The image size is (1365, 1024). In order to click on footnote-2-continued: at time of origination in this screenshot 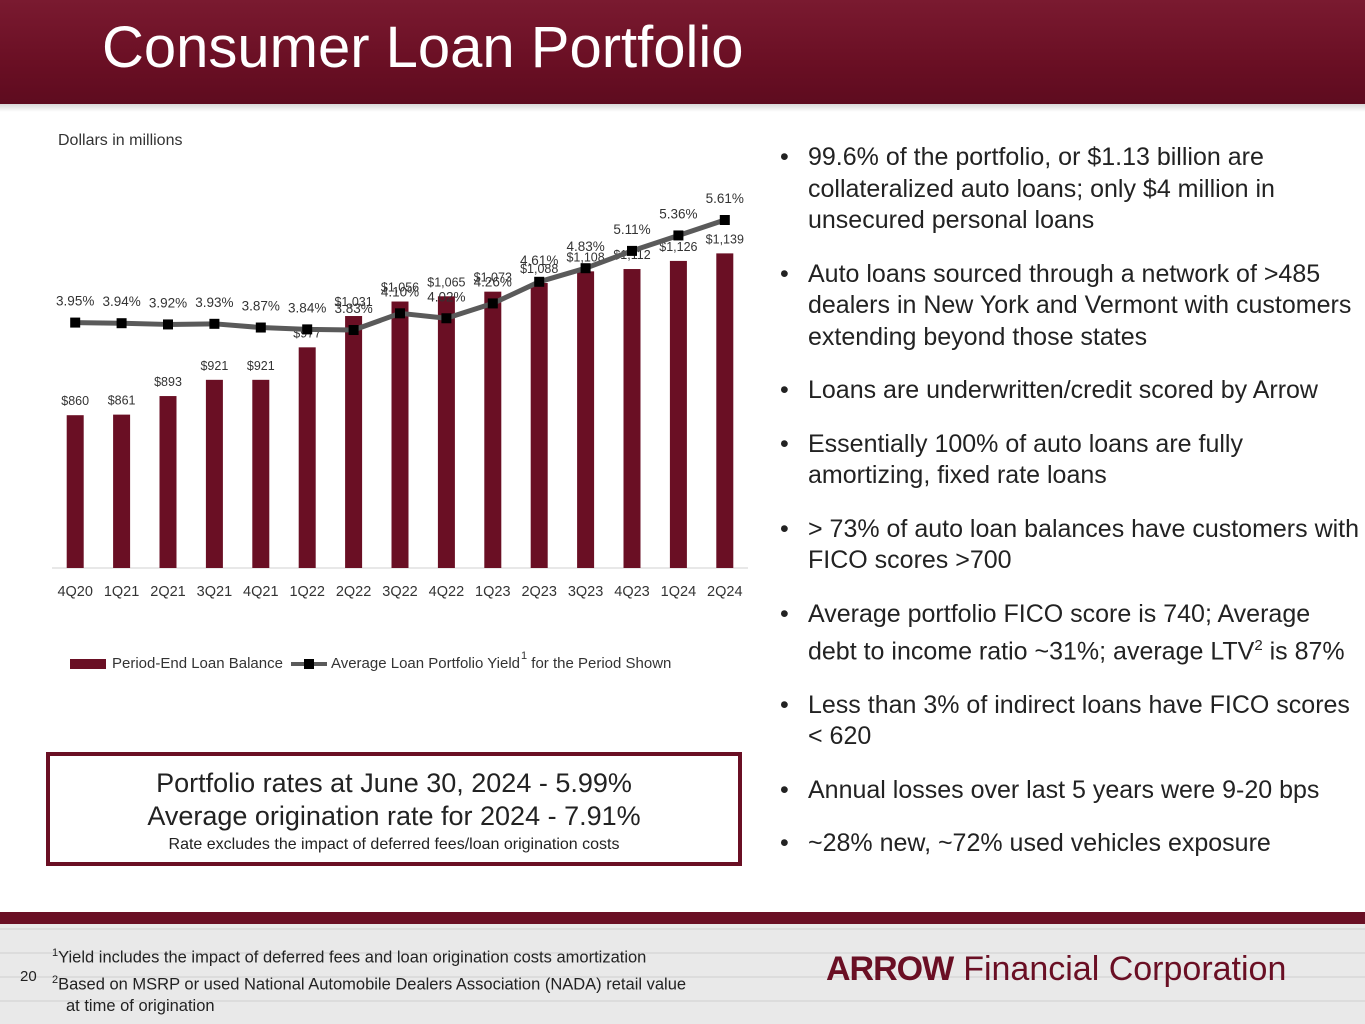, I will do `click(140, 1006)`.